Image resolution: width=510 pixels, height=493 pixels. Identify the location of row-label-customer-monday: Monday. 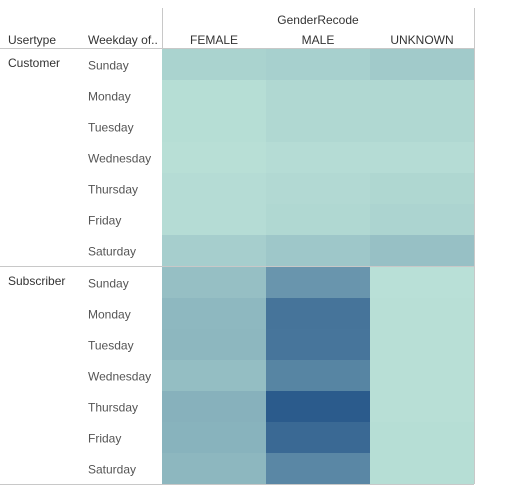
(109, 97).